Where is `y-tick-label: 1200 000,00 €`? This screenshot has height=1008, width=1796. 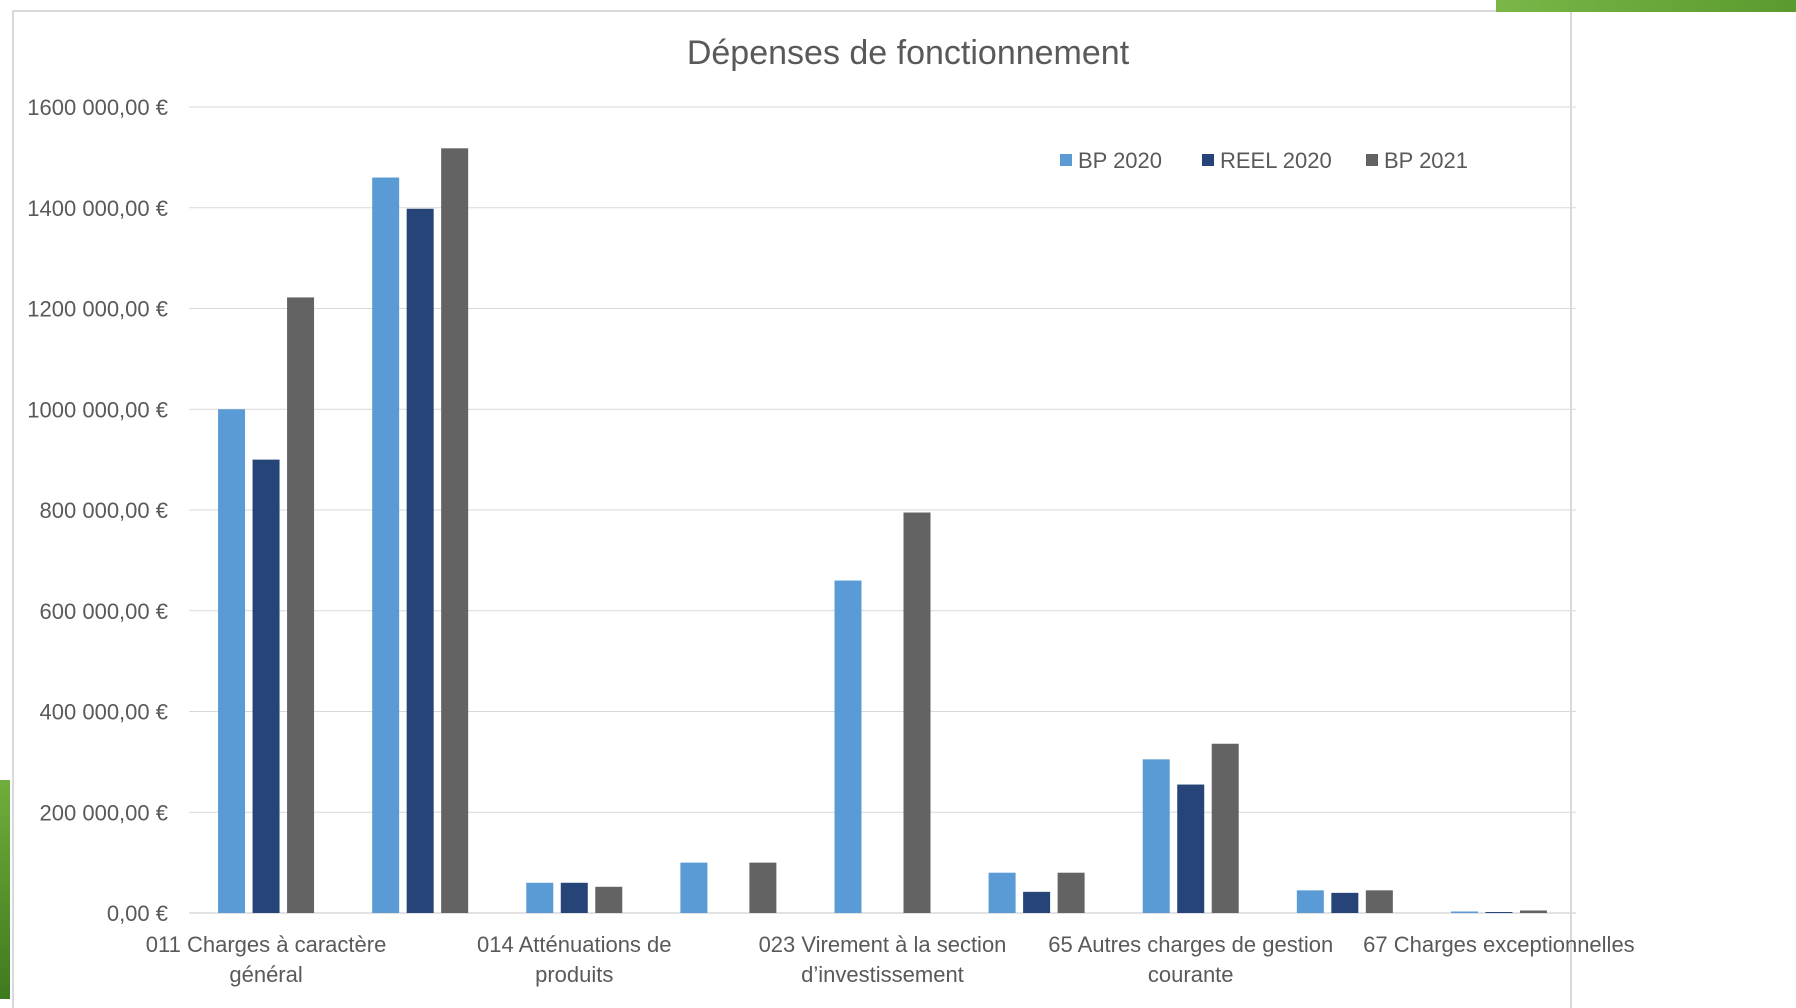
y-tick-label: 1200 000,00 € is located at coordinates (97, 309).